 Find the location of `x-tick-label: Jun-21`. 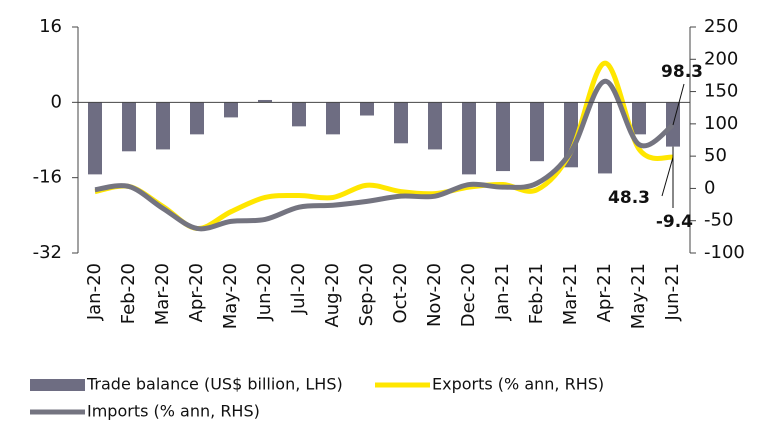

x-tick-label: Jun-21 is located at coordinates (672, 292).